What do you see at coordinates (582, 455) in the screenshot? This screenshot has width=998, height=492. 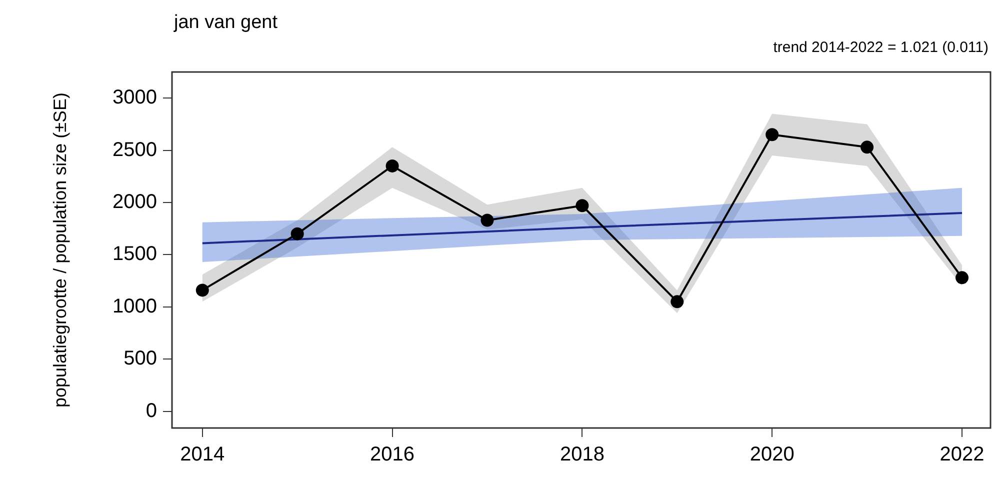 I see `x-tick-label: 2018` at bounding box center [582, 455].